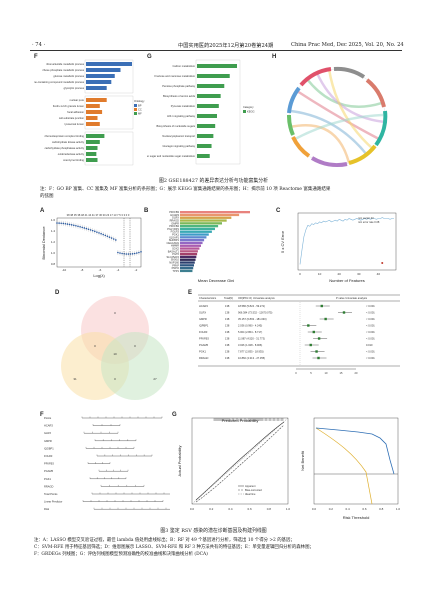 The width and height of the screenshot is (427, 599). What do you see at coordinates (203, 358) in the screenshot?
I see `forest-gene: RRAGD` at bounding box center [203, 358].